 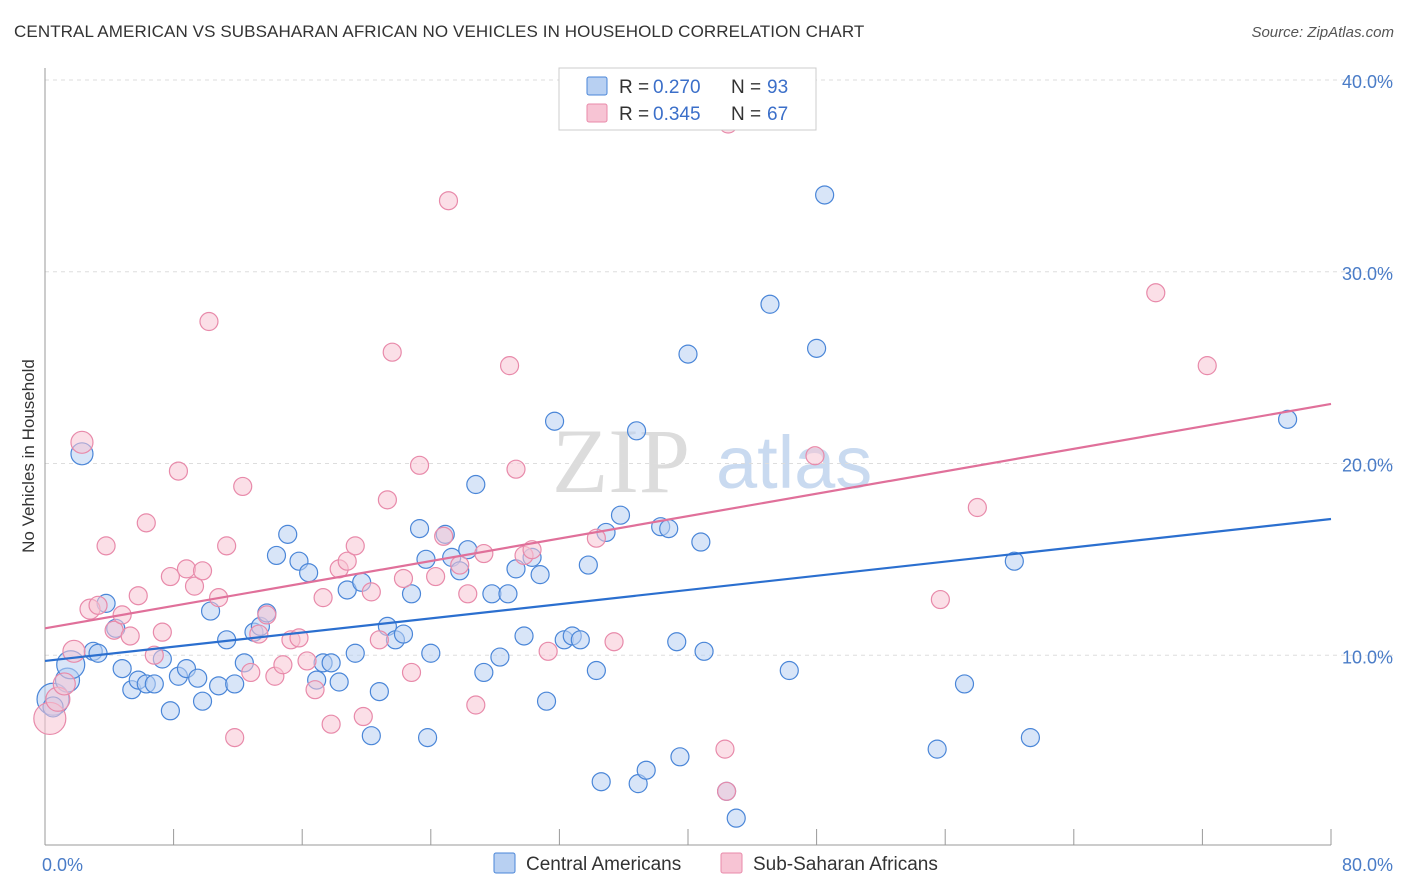 I want to click on y-tick-labels: 10.0% 20.0% 30.0% 40.0%, so click(x=1367, y=369).